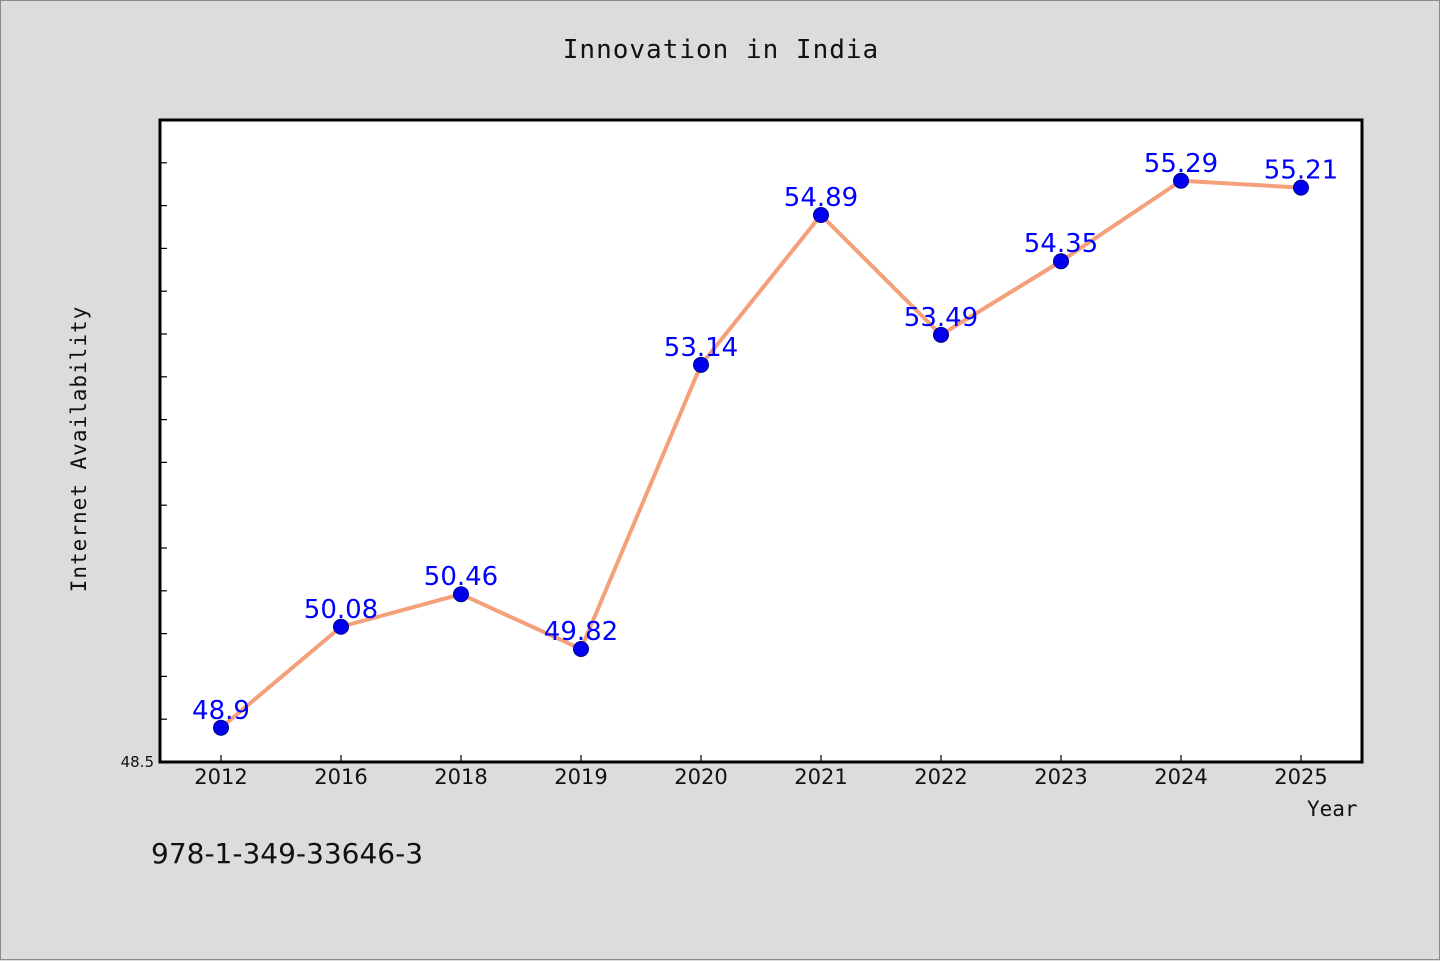 Image resolution: width=1440 pixels, height=961 pixels. I want to click on chart-title: Innovation in India, so click(721, 50).